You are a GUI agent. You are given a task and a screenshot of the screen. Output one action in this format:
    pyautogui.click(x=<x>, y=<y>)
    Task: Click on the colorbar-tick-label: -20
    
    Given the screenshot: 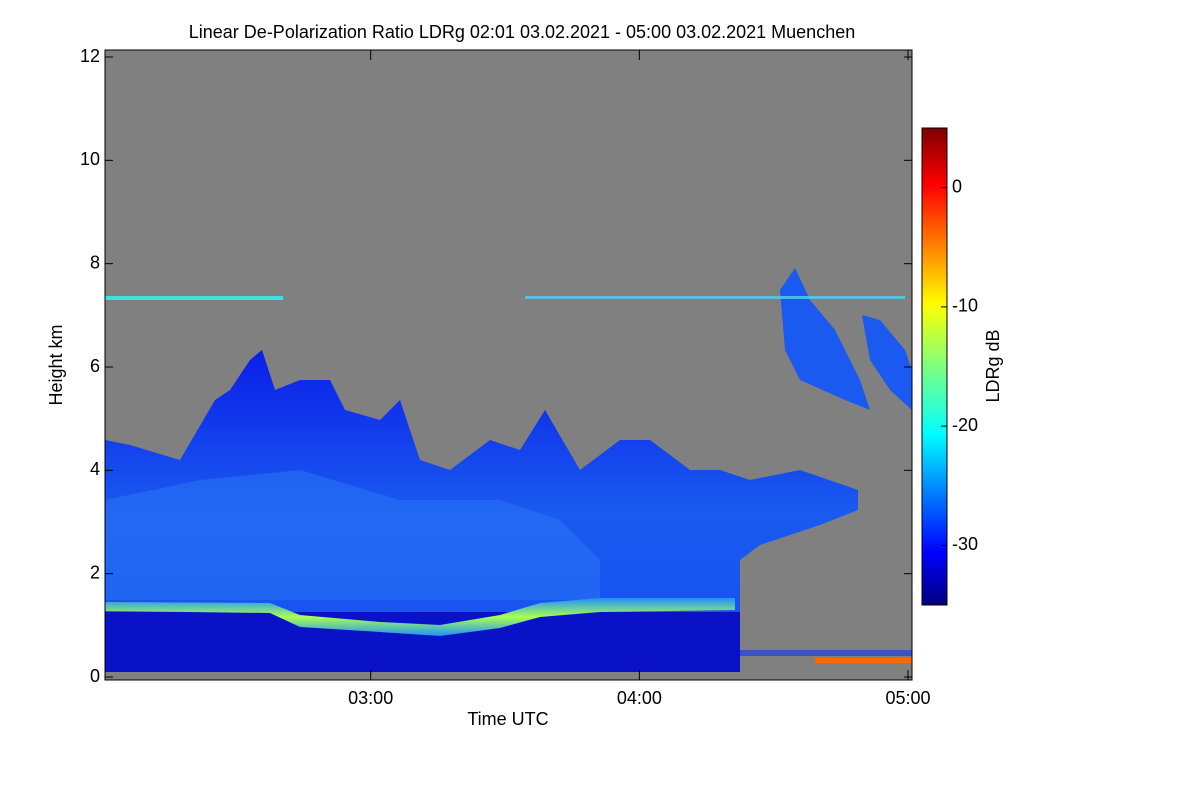 What is the action you would take?
    pyautogui.click(x=965, y=425)
    